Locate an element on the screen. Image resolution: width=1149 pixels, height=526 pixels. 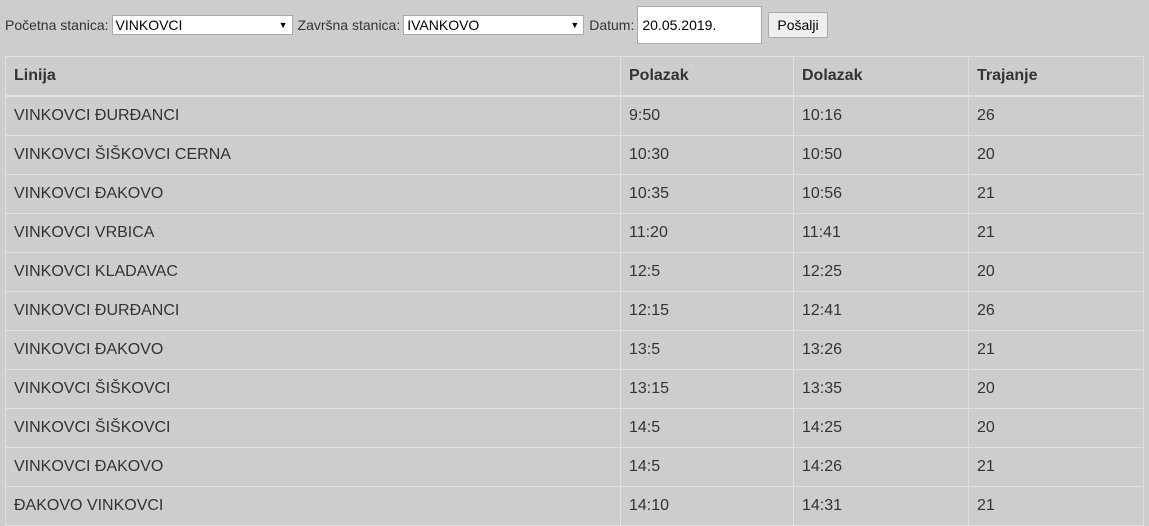
header-dolazak: Dolazak is located at coordinates (881, 76).